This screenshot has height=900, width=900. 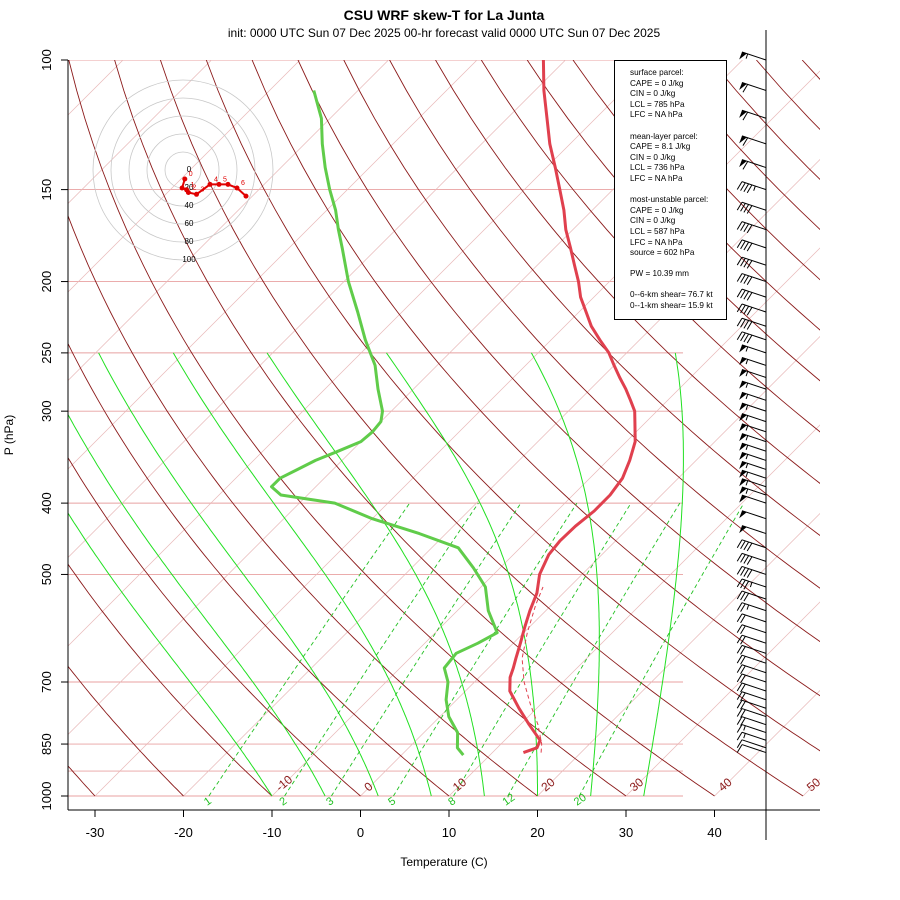 What do you see at coordinates (657, 210) in the screenshot?
I see `info-line: CAPE = 0 J/kg` at bounding box center [657, 210].